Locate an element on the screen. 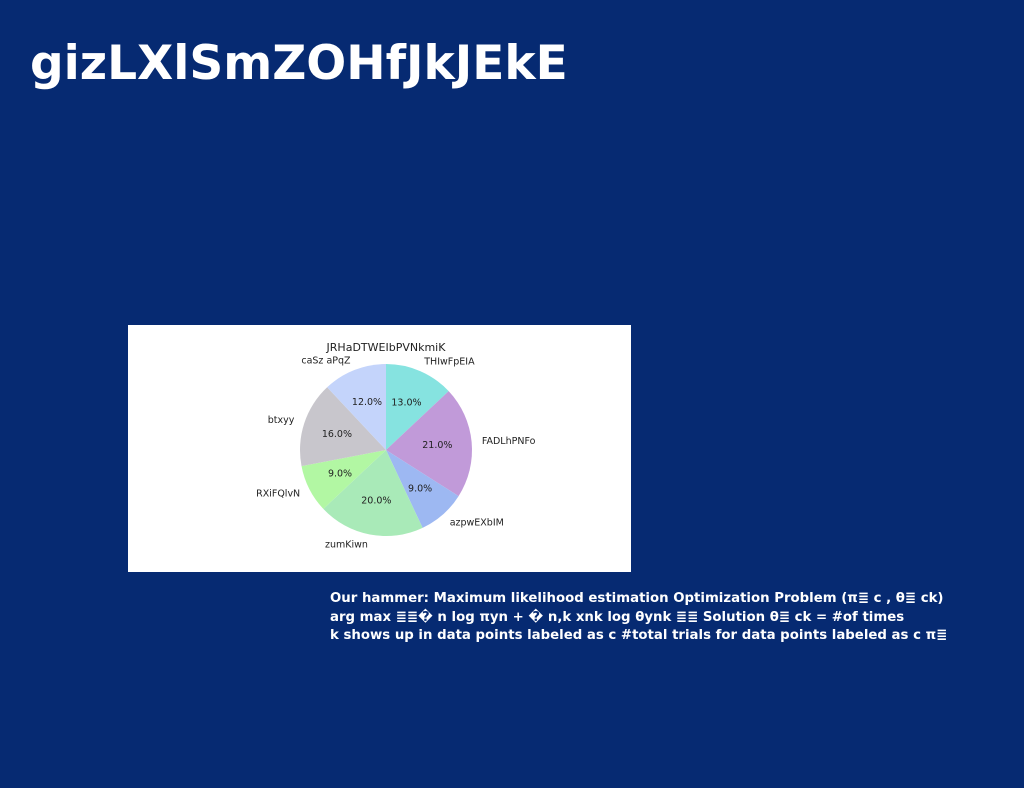 The width and height of the screenshot is (1024, 788). slice-label: RXiFQlvN is located at coordinates (278, 494).